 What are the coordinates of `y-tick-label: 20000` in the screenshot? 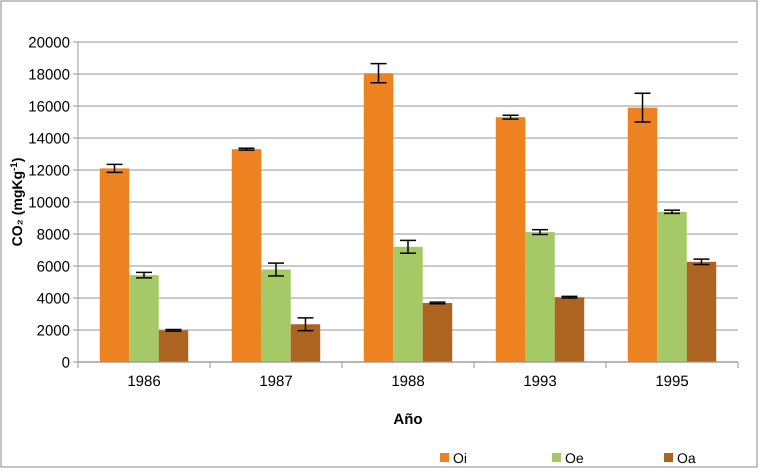 It's located at (49, 43).